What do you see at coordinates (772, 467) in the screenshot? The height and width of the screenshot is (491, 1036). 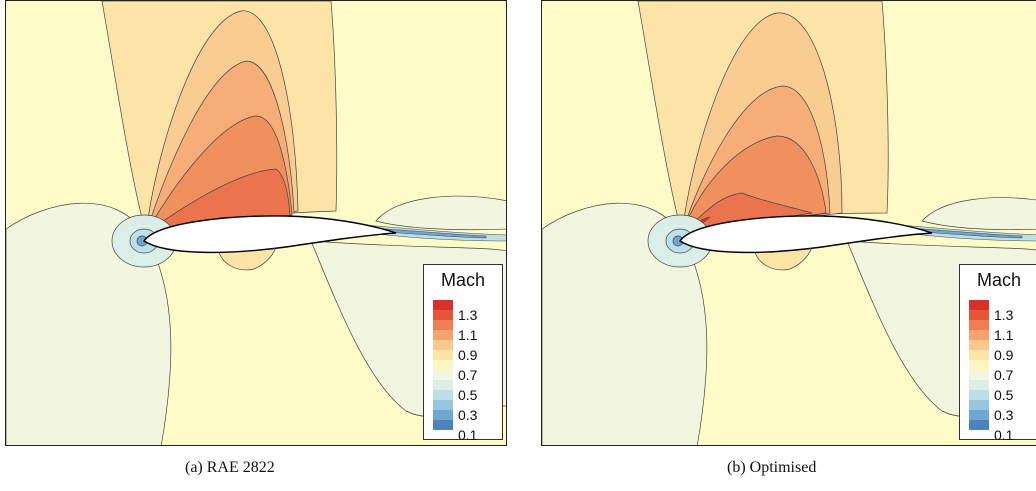 I see `caption-panel-b: (b) Optimised` at bounding box center [772, 467].